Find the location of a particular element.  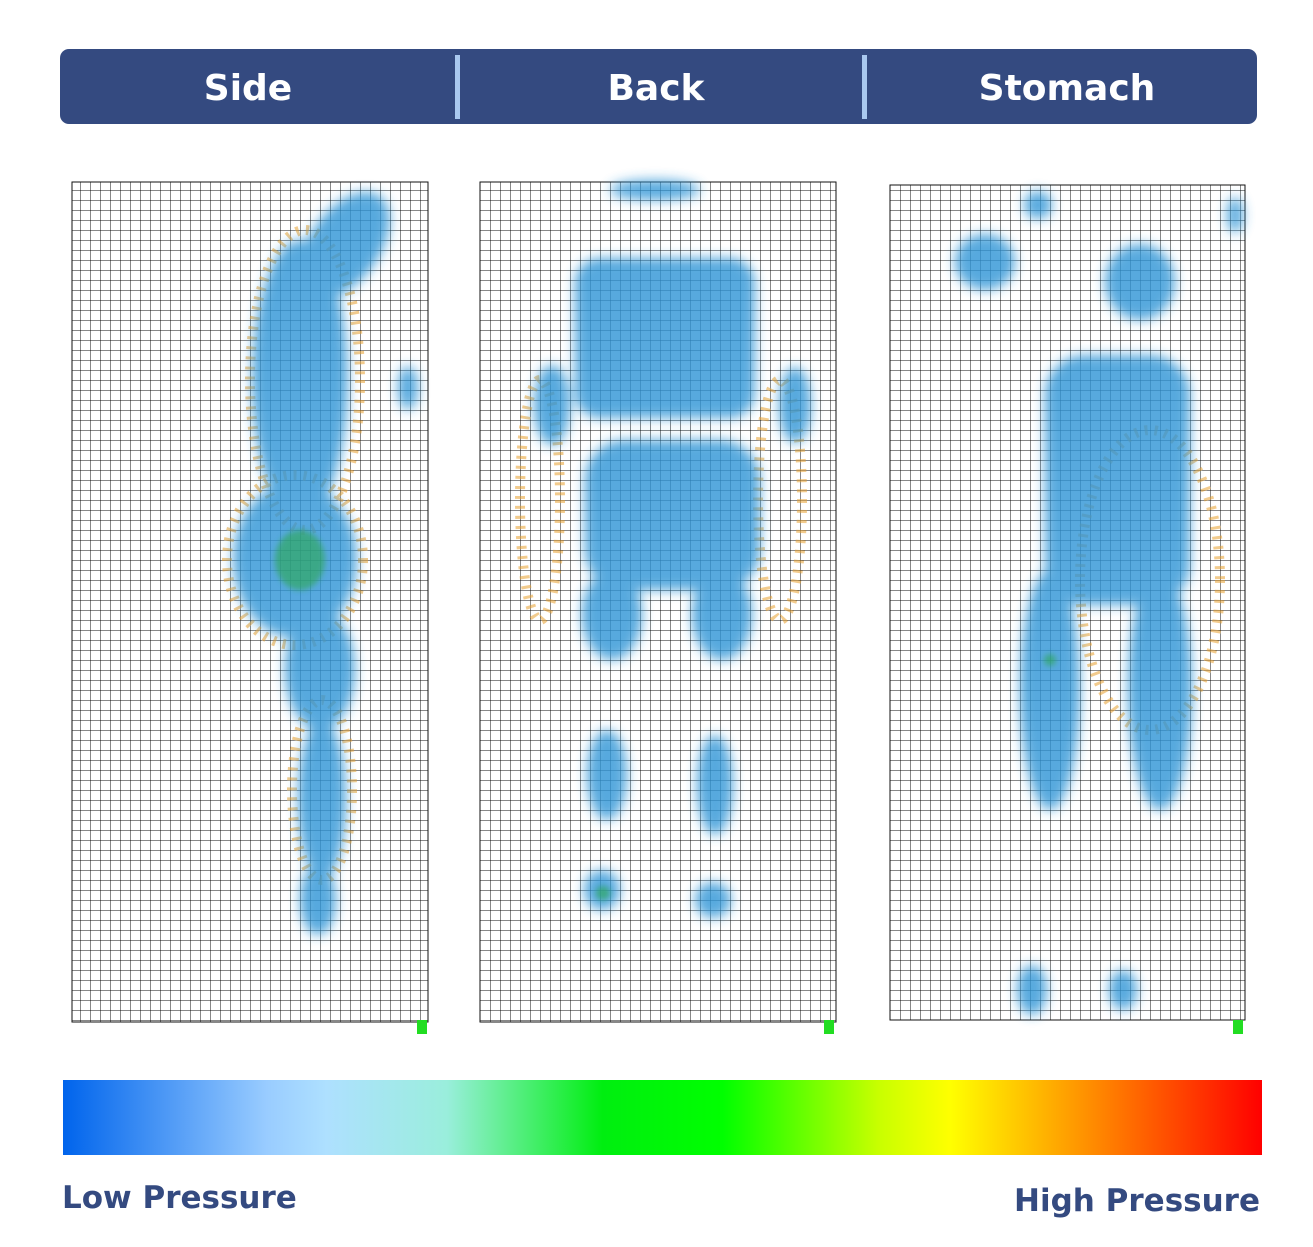

tab-bar is located at coordinates (658, 86).